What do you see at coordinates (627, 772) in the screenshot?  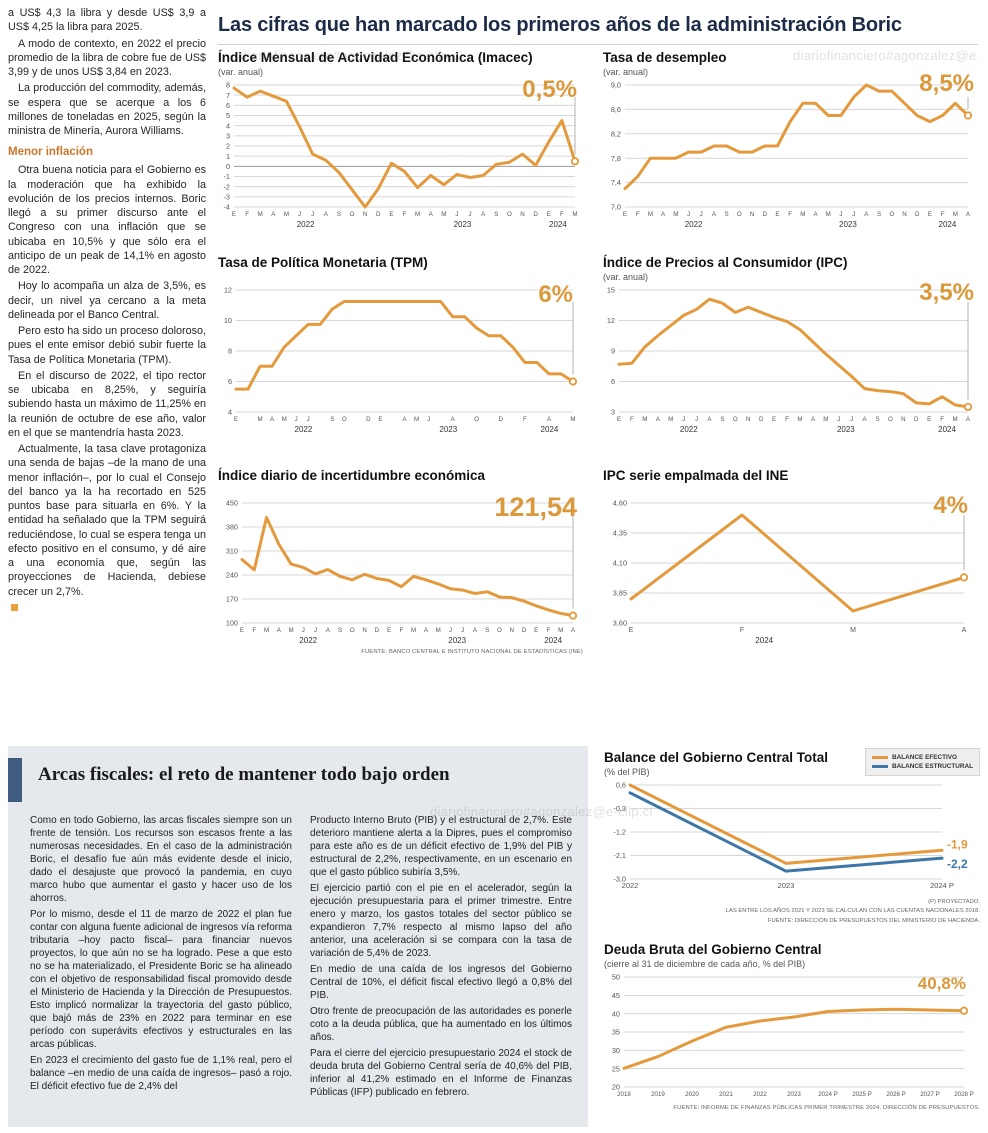 I see `chart-subtitle: (% del PIB)` at bounding box center [627, 772].